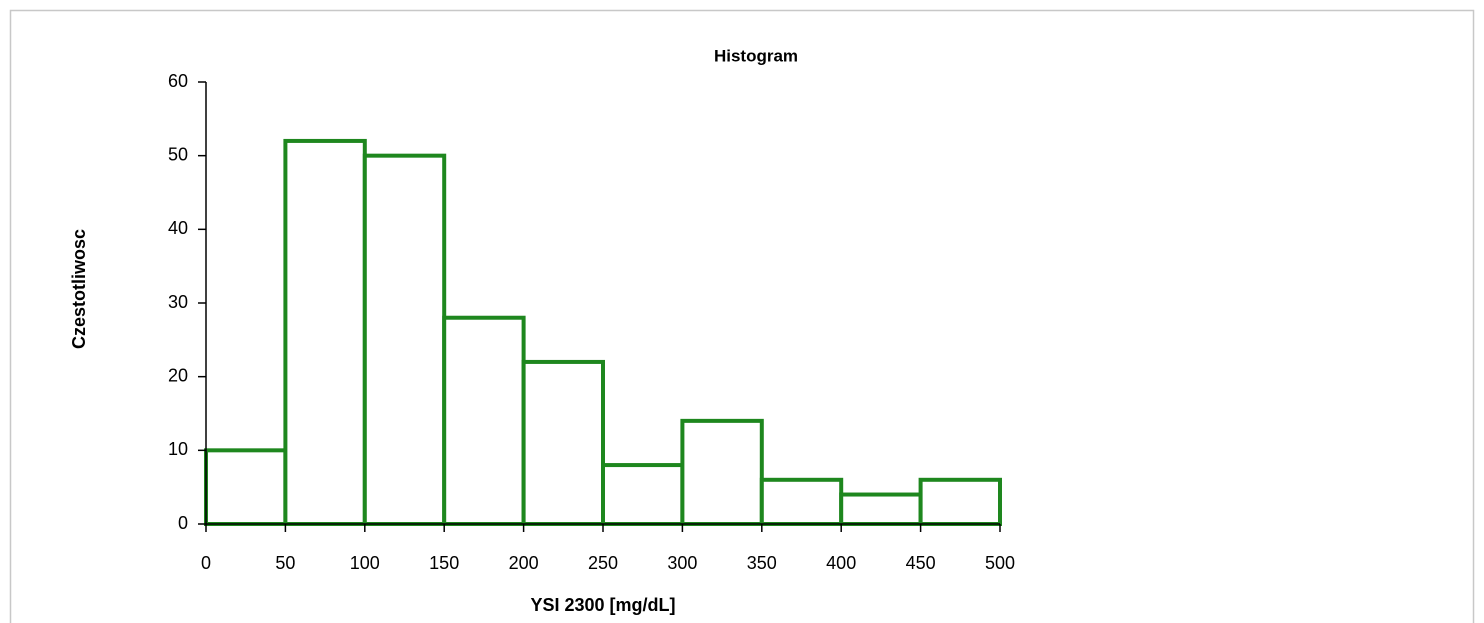 Image resolution: width=1484 pixels, height=623 pixels. I want to click on y-tick-label: 30, so click(178, 302).